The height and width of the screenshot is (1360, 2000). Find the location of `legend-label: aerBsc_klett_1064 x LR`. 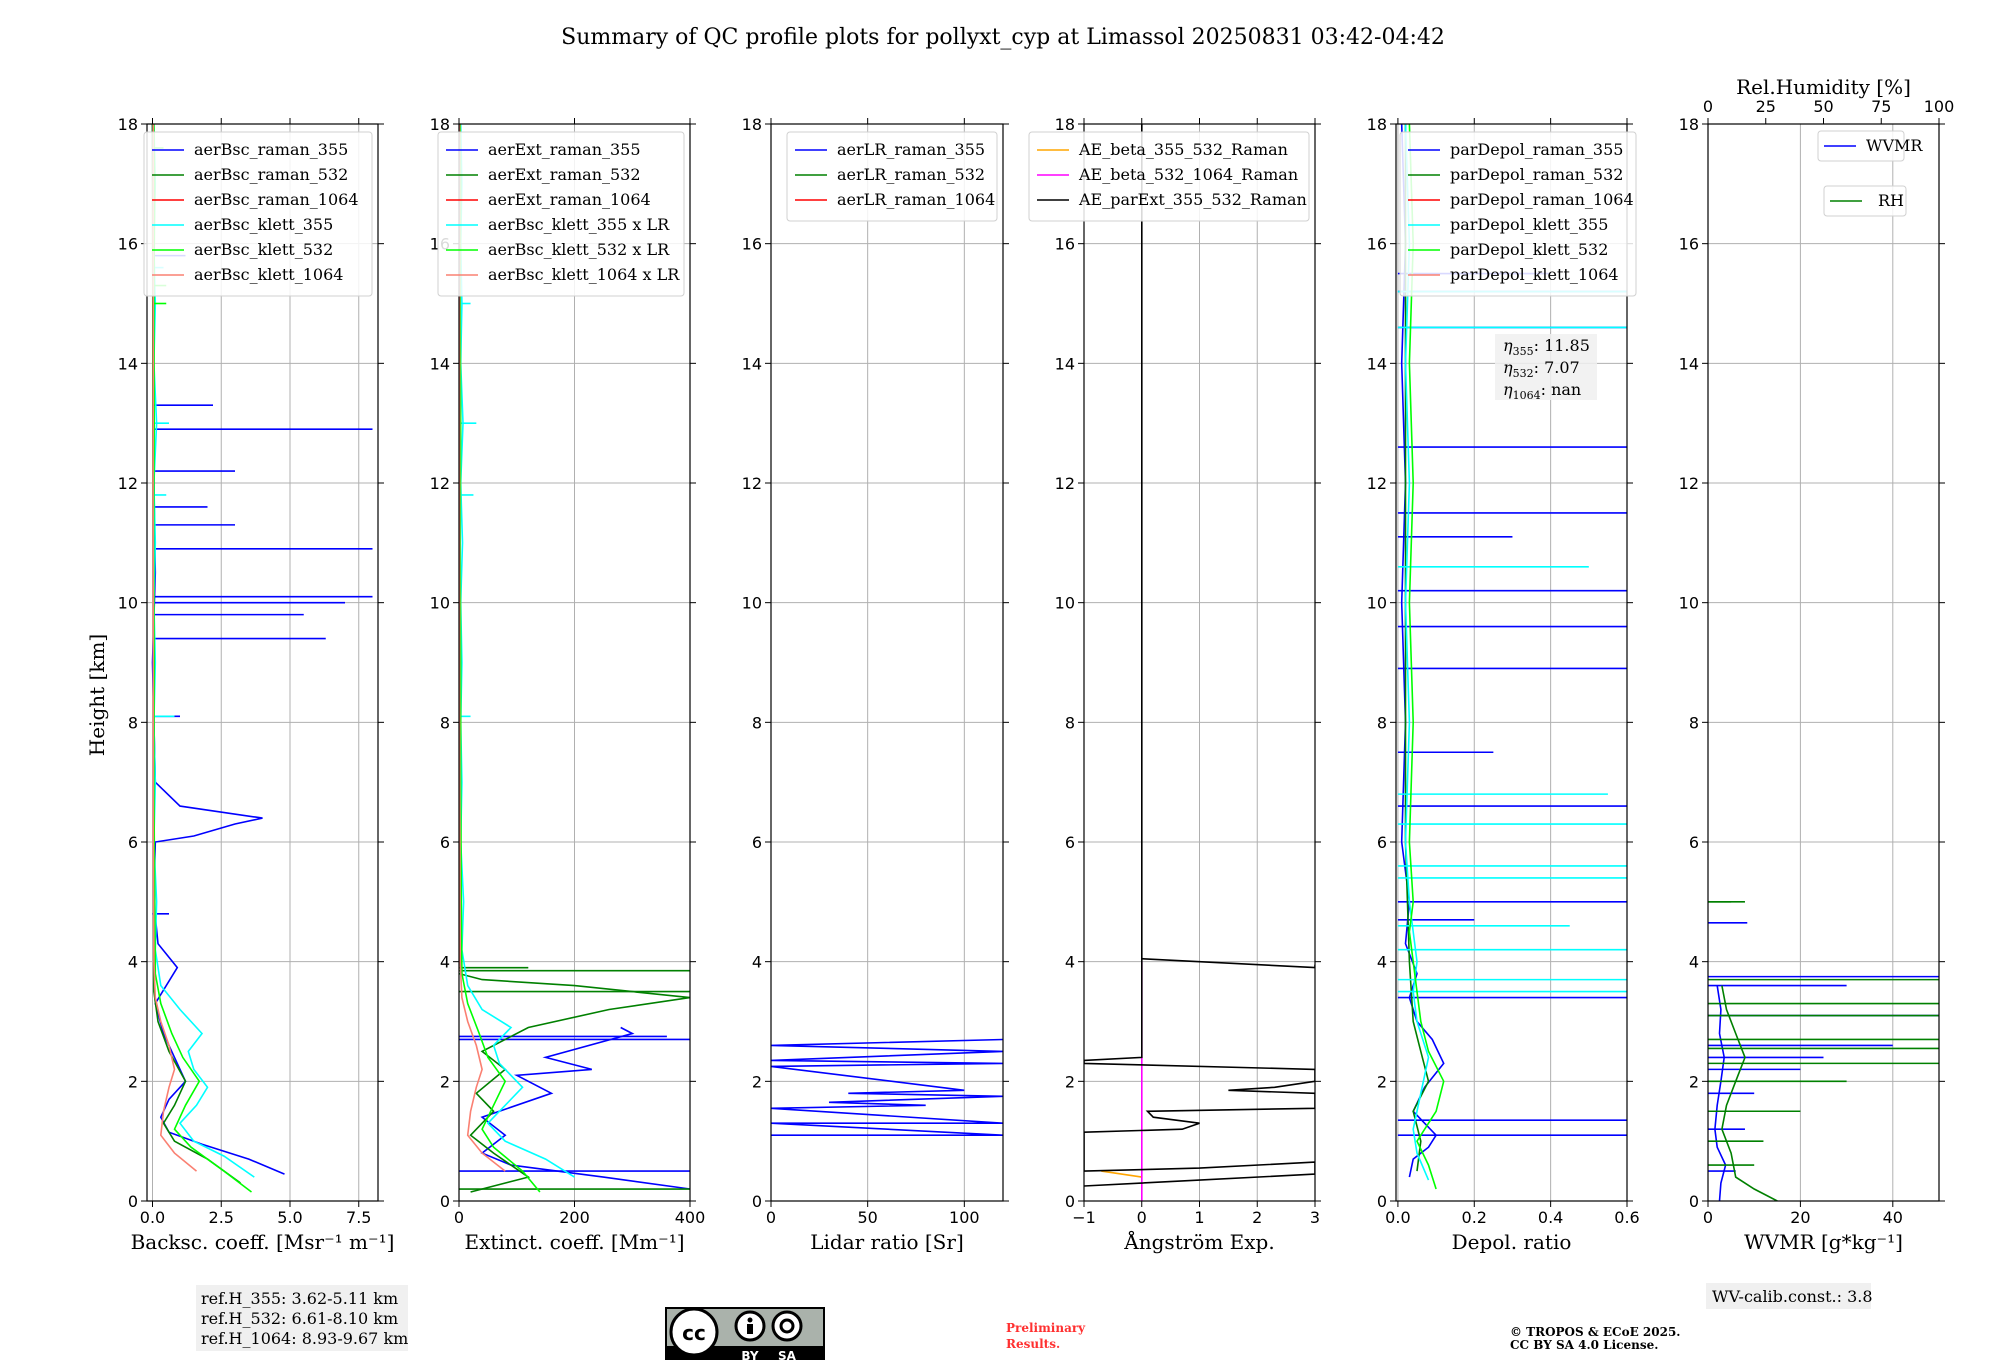

legend-label: aerBsc_klett_1064 x LR is located at coordinates (584, 274).